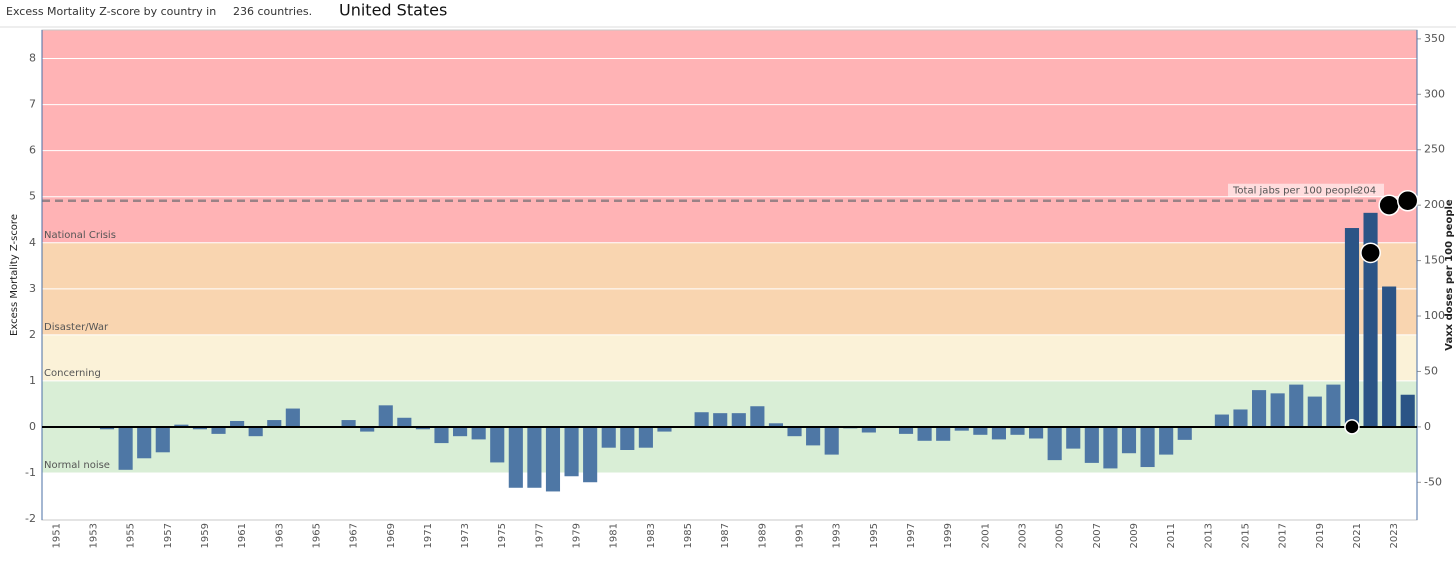 This screenshot has width=1456, height=565. What do you see at coordinates (76, 327) in the screenshot?
I see `band-label: Disaster/War` at bounding box center [76, 327].